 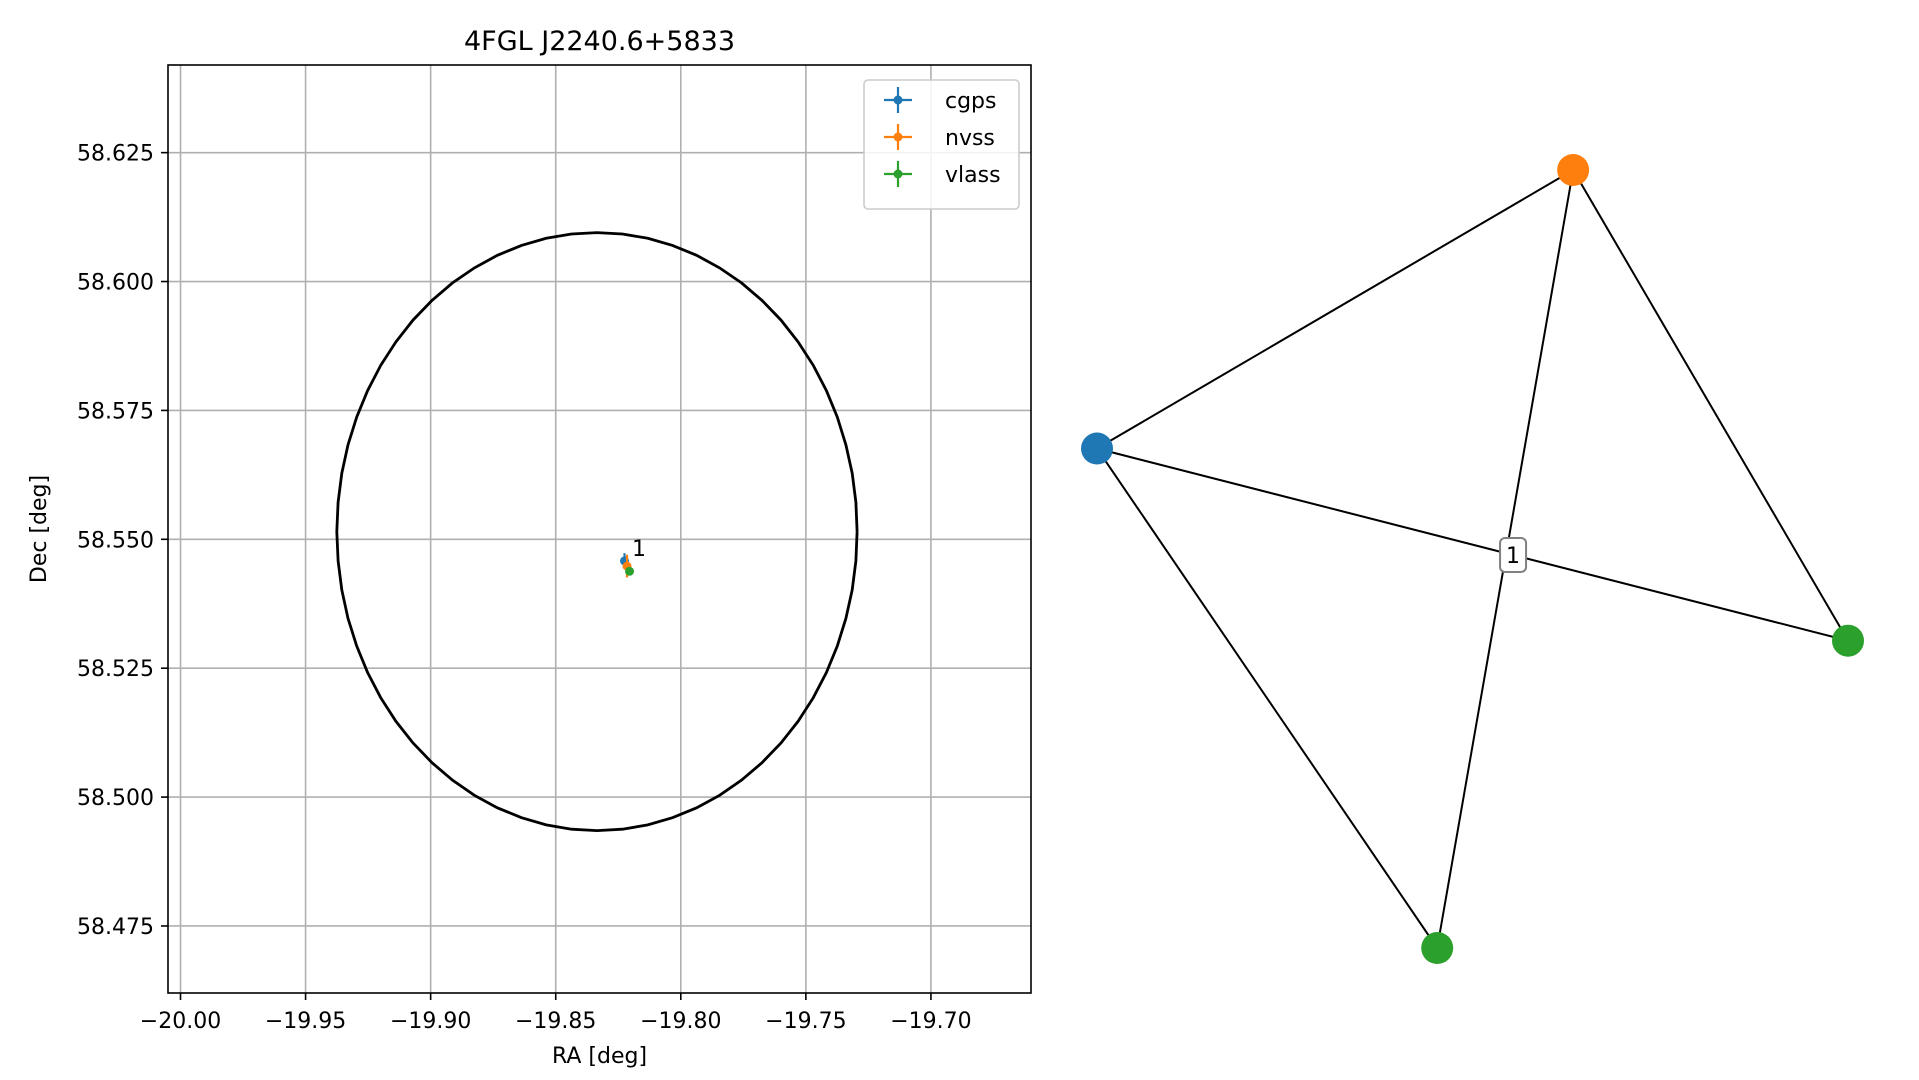 I want to click on source-points, so click(x=627, y=565).